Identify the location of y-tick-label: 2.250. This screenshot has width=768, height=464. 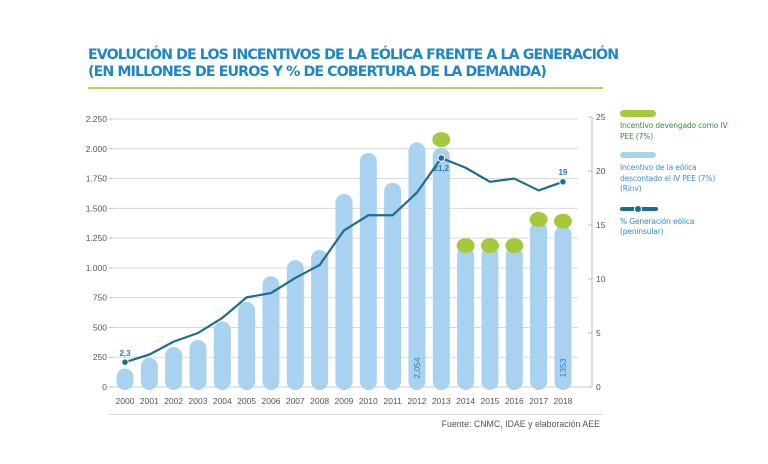
(97, 119).